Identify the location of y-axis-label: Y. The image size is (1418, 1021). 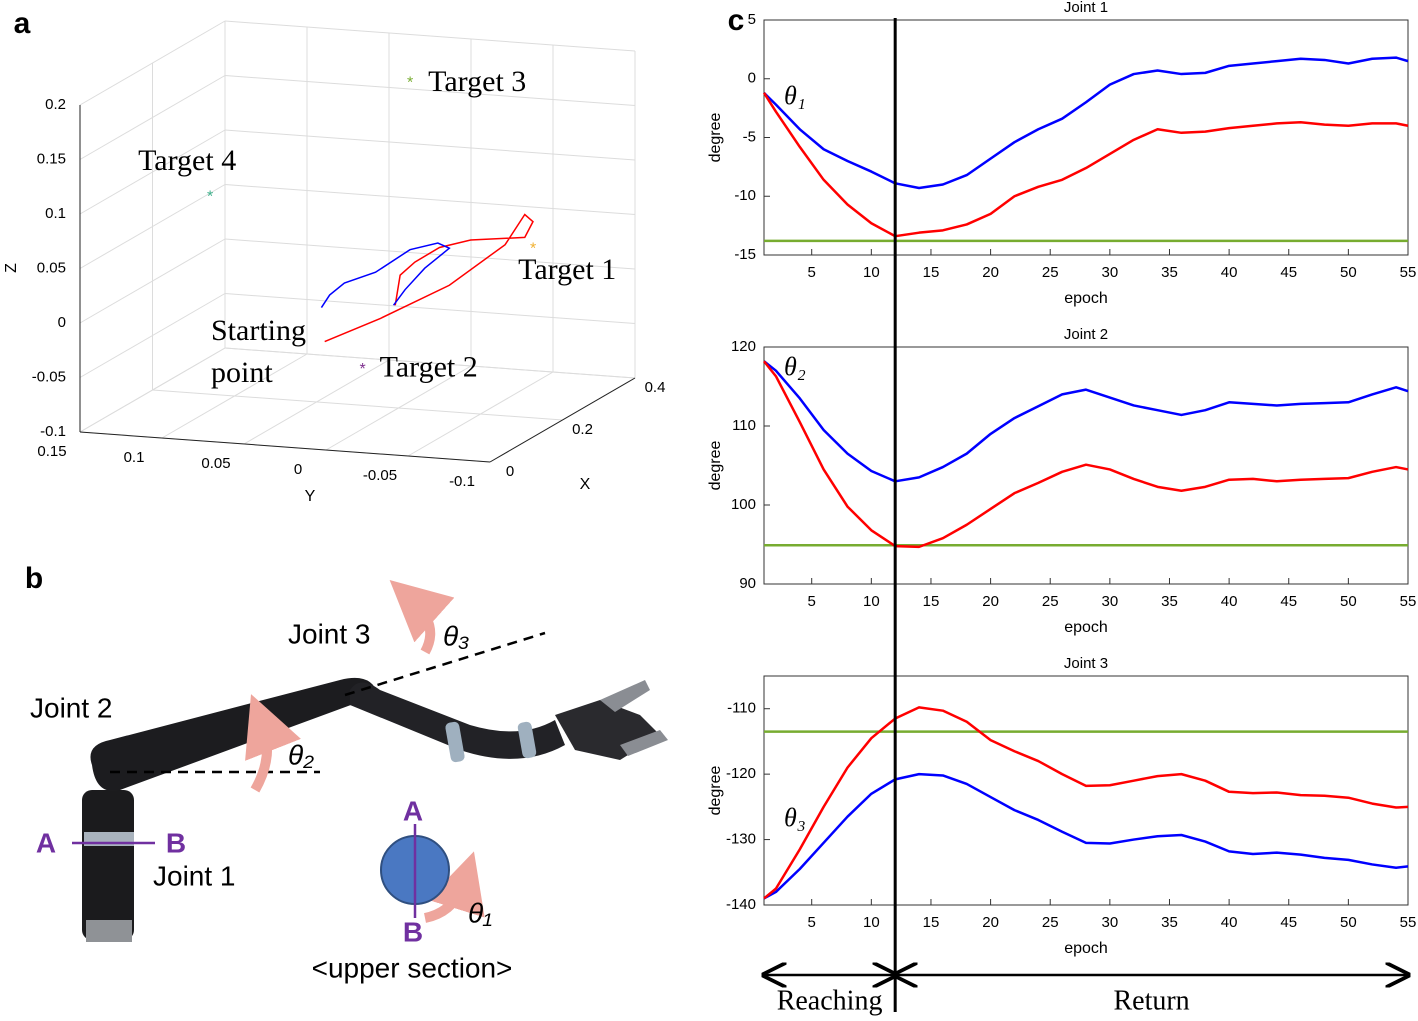
(310, 496).